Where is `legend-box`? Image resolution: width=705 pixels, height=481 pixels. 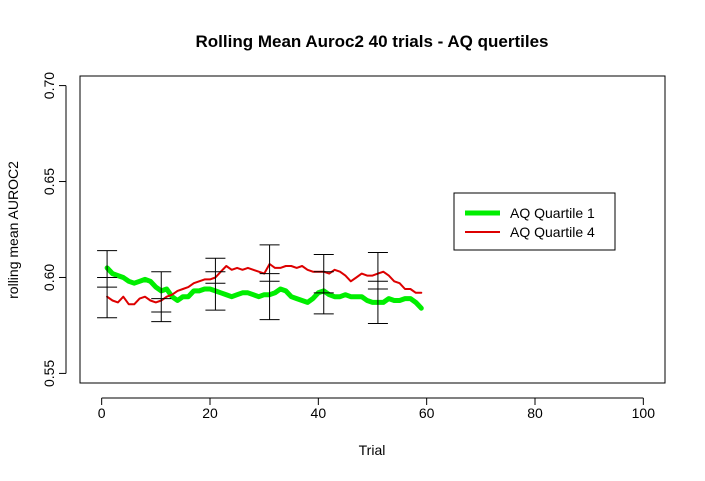 legend-box is located at coordinates (534, 221).